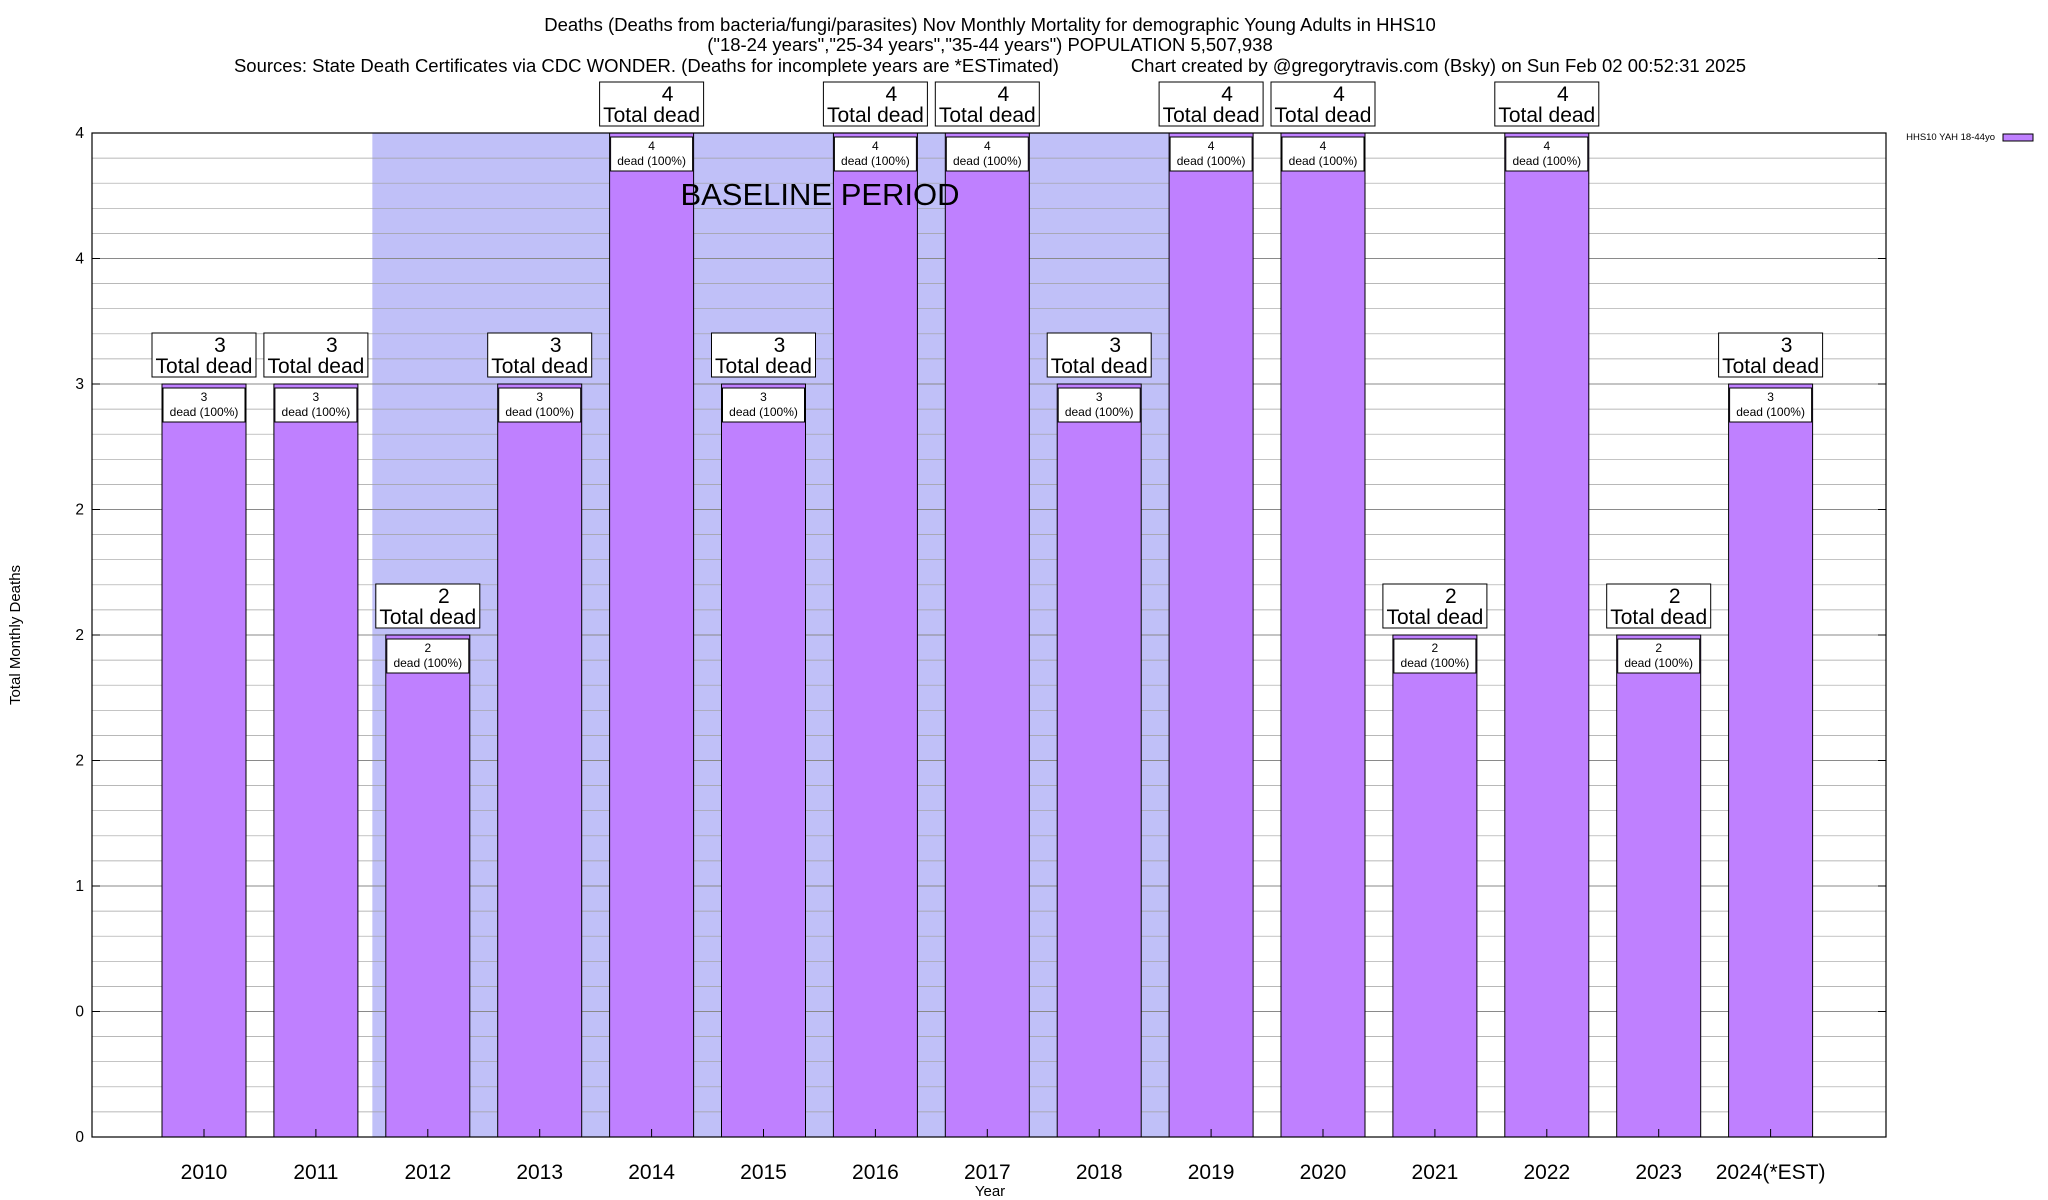  What do you see at coordinates (1771, 760) in the screenshot?
I see `bar-2024(*EST)` at bounding box center [1771, 760].